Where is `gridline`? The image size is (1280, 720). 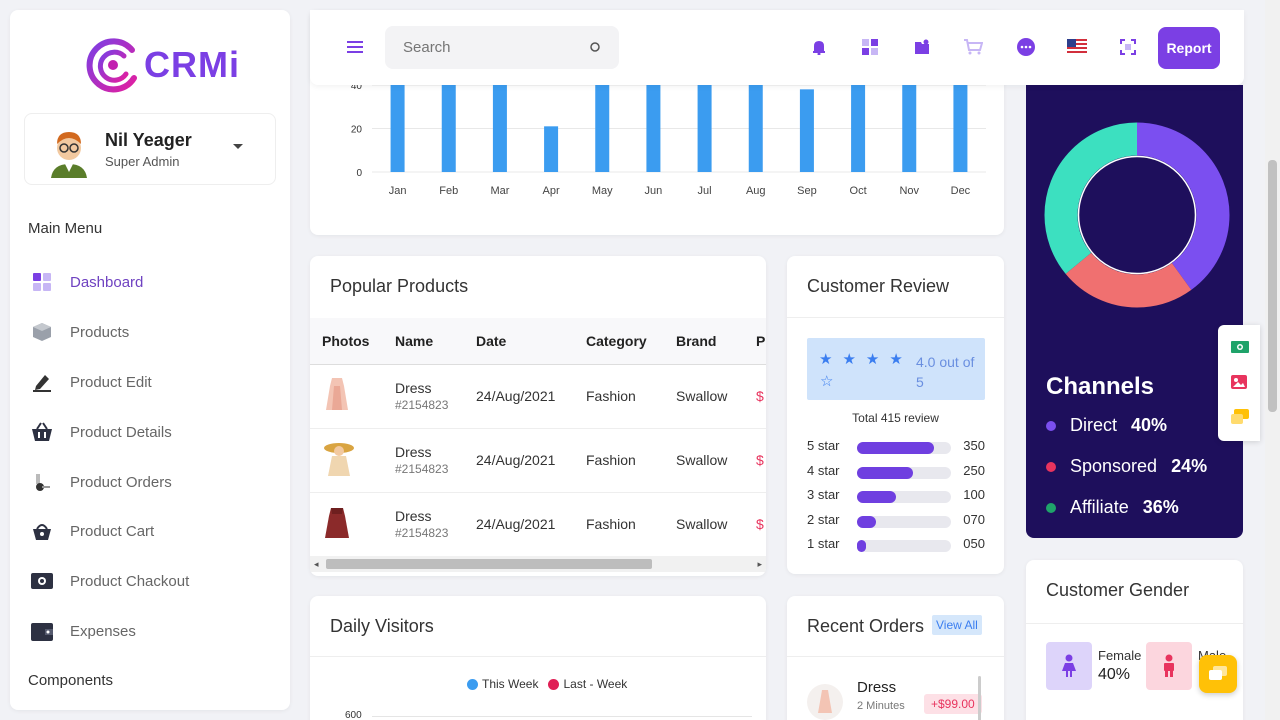
gridline is located at coordinates (562, 716).